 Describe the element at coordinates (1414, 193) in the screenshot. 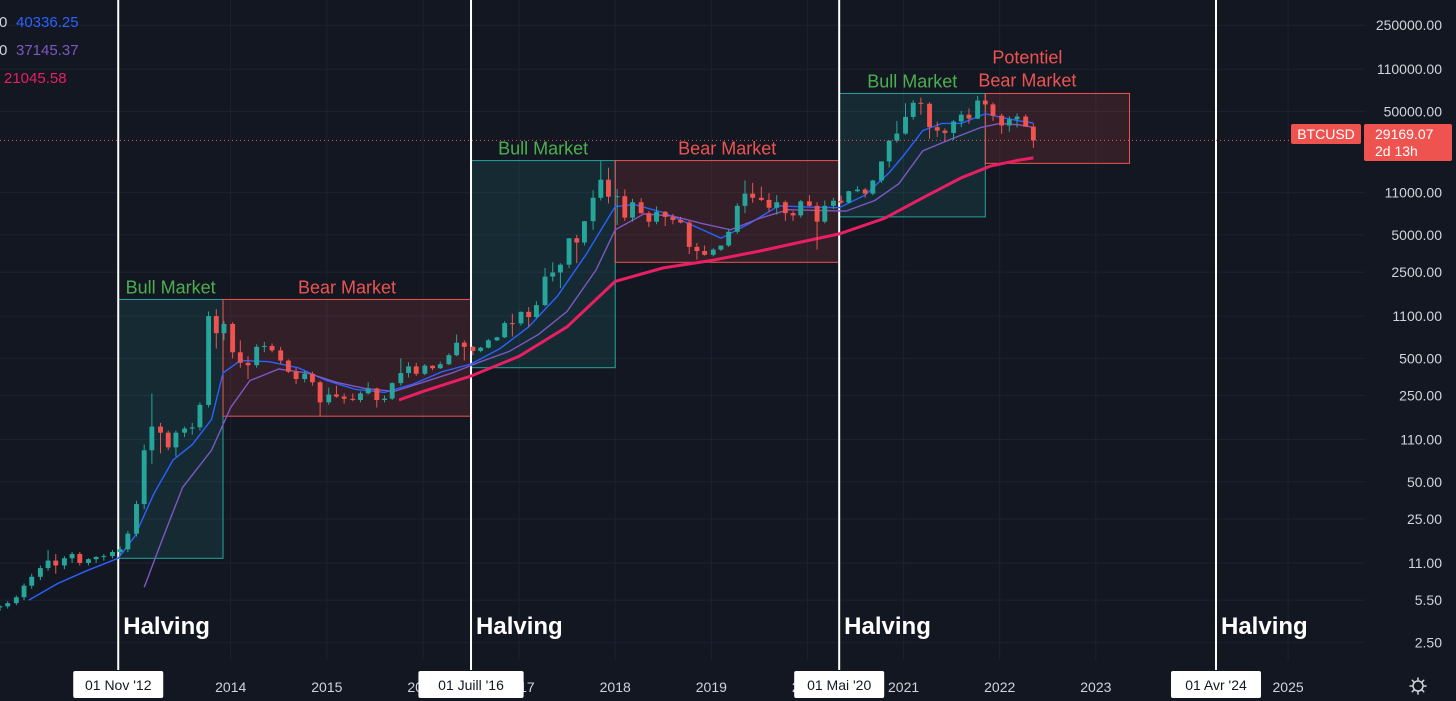

I see `y-tick-label: 11000.00` at that location.